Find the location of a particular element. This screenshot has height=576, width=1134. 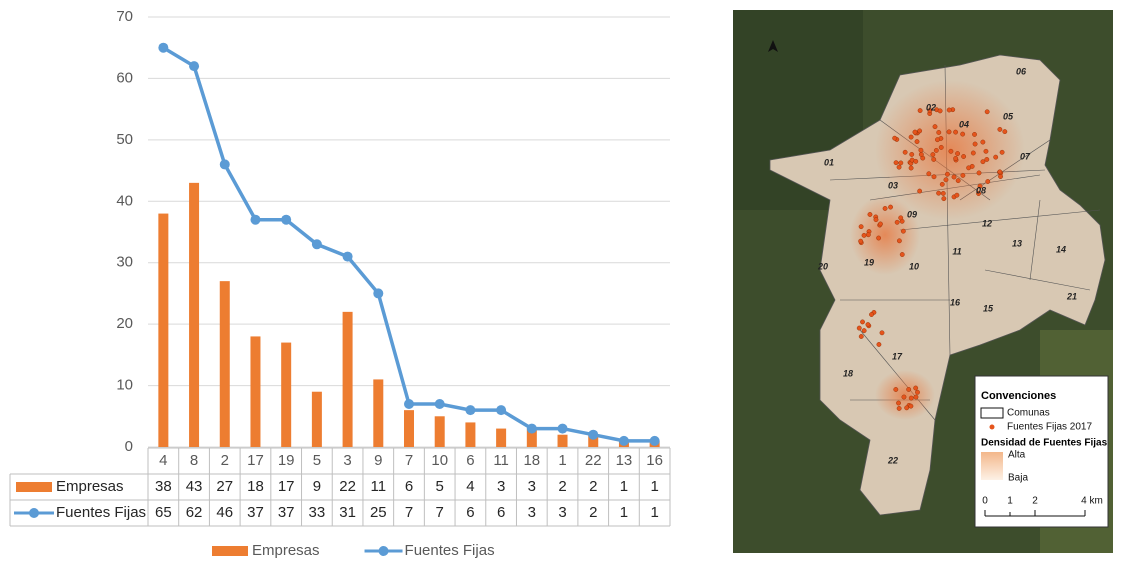

points is located at coordinates (932, 259).